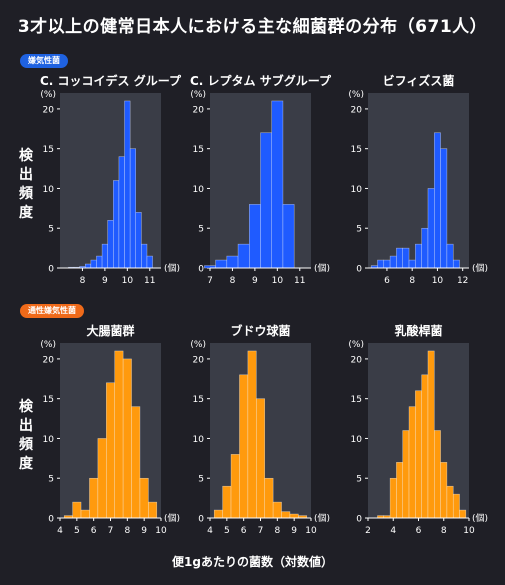  I want to click on panel-6-x-tick-label-3: 8, so click(444, 531).